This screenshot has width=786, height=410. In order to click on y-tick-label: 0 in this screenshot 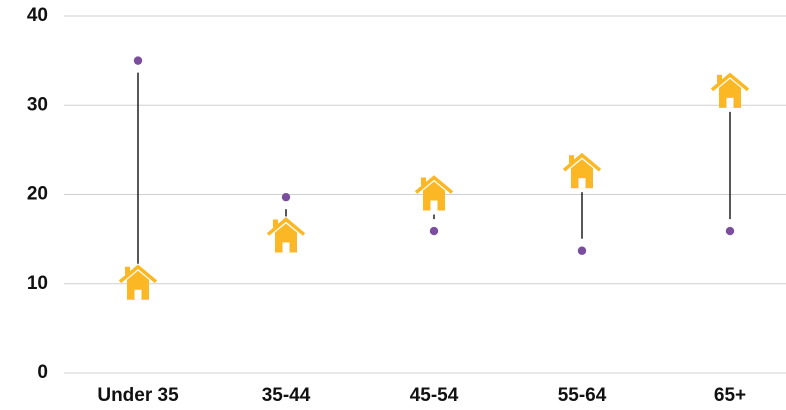, I will do `click(42, 372)`.